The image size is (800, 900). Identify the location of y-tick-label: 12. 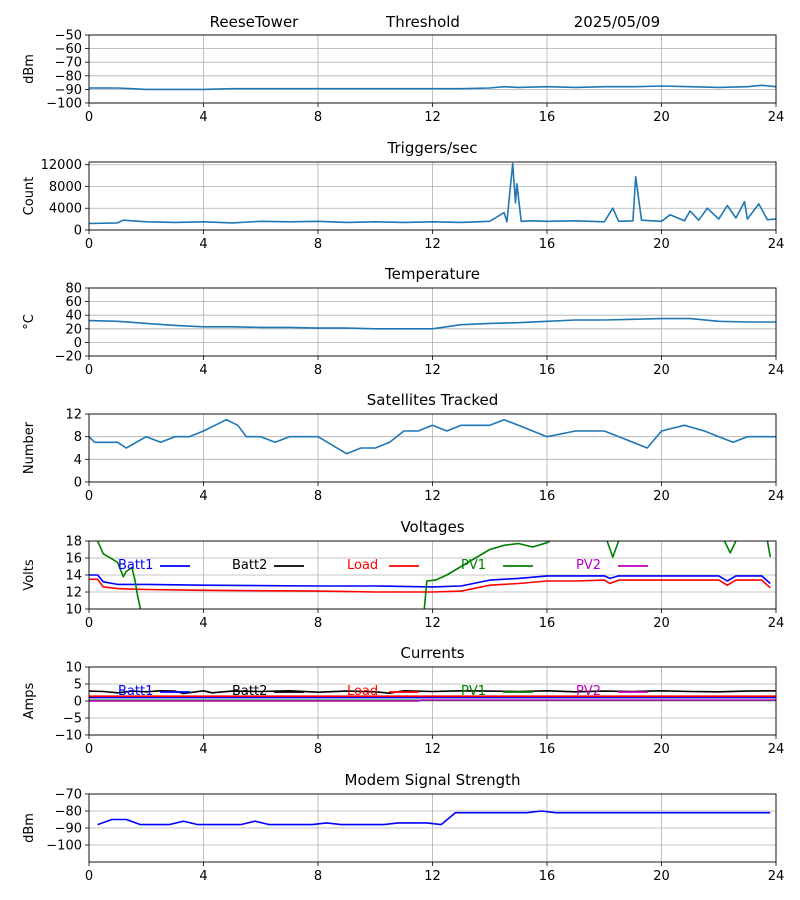
(73, 415).